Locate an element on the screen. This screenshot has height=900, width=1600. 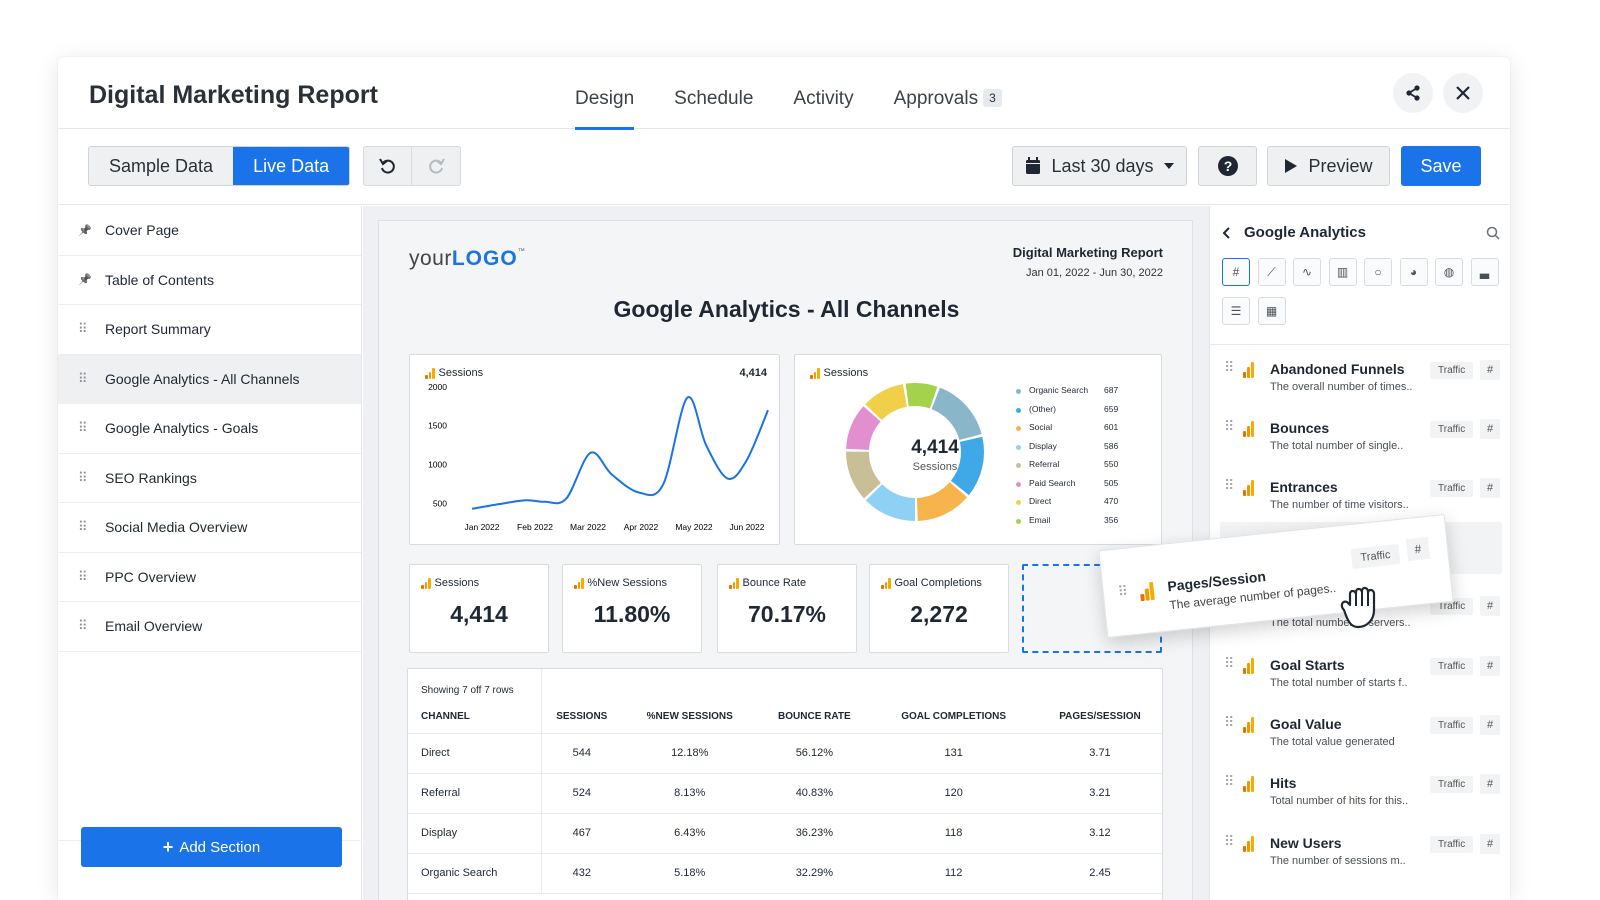
calendar-icon is located at coordinates (1033, 165).